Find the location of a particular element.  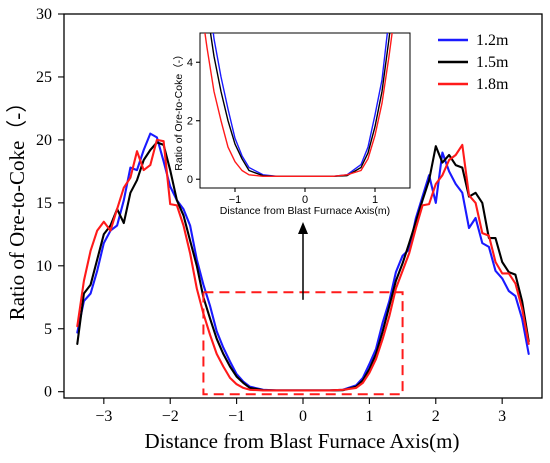

inset-y-tick-label: 2 is located at coordinates (190, 122).